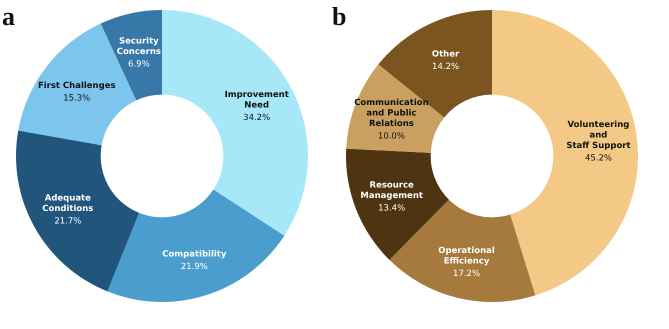 This screenshot has width=669, height=329. I want to click on data-label: 6.9%, so click(139, 64).